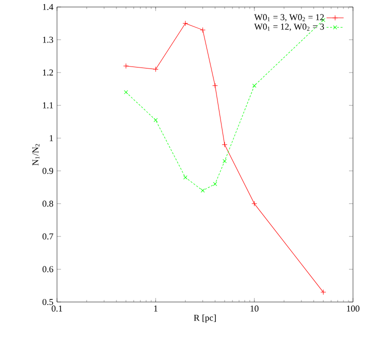 Image resolution: width=366 pixels, height=341 pixels. Describe the element at coordinates (48, 203) in the screenshot. I see `y-tick-label: 0.8` at that location.